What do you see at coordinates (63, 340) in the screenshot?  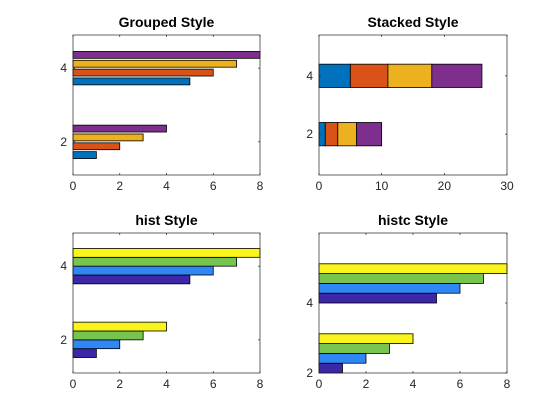 I see `hist-y-tick-label: 2` at bounding box center [63, 340].